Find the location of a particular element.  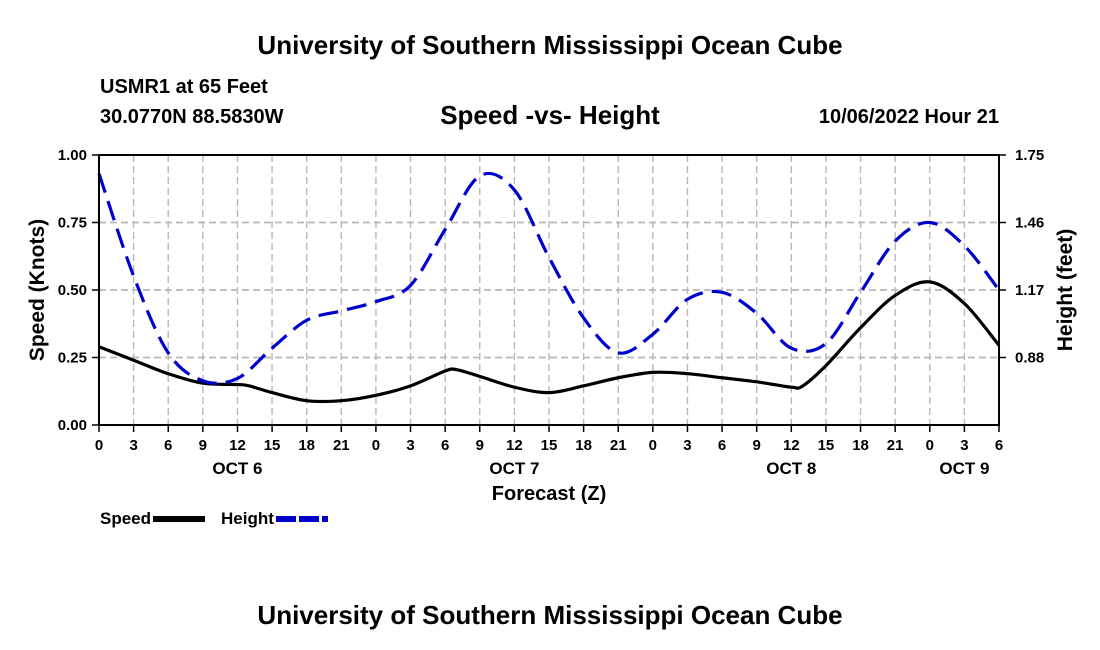

chart-subtitle: Speed -vs- Height is located at coordinates (550, 115).